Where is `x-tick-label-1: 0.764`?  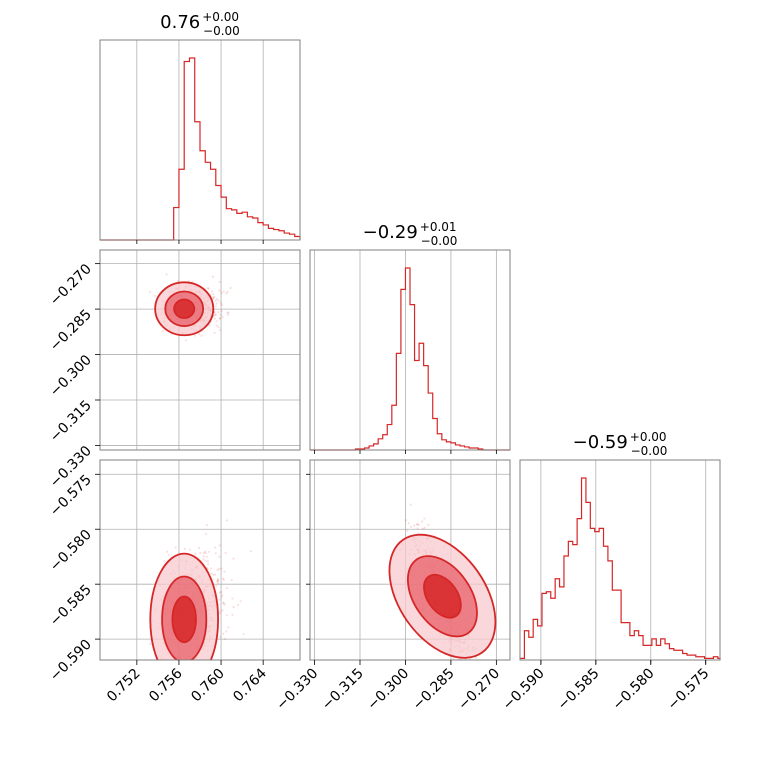
x-tick-label-1: 0.764 is located at coordinates (250, 685).